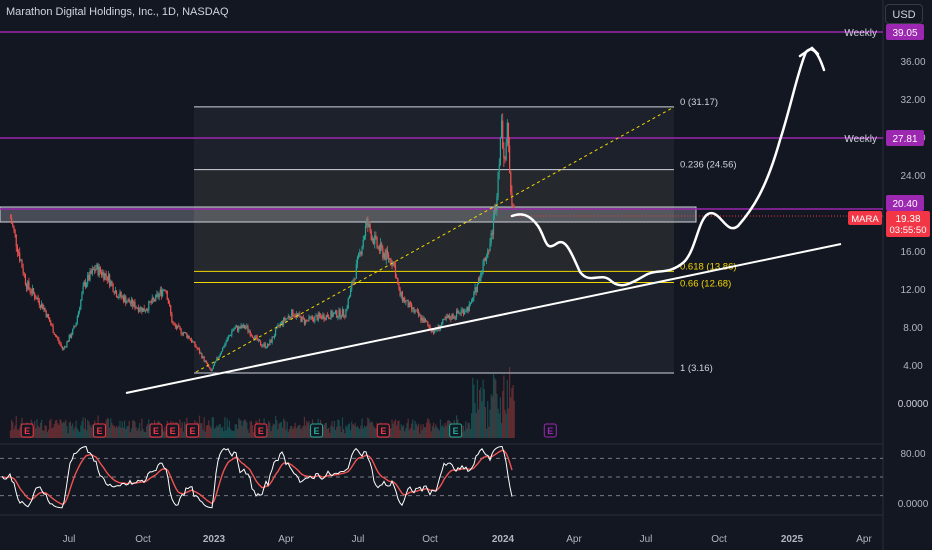  Describe the element at coordinates (708, 266) in the screenshot. I see `fib-level-label: 0.618 (13.86)` at that location.